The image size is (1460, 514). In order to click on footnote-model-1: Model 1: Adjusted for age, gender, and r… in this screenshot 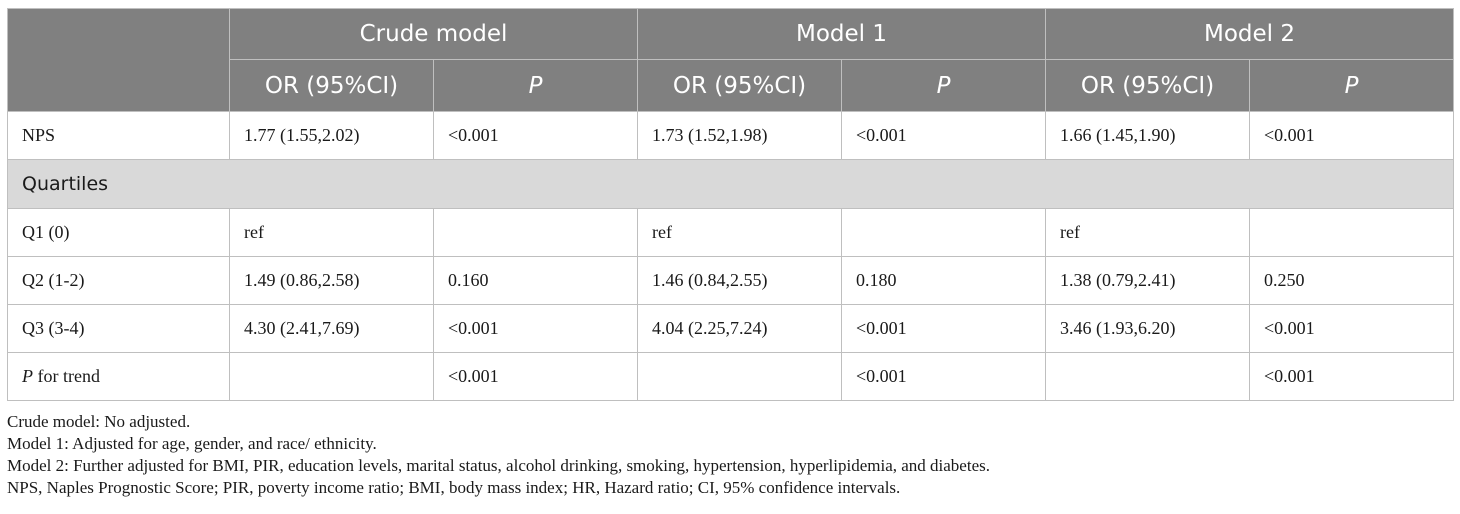, I will do `click(192, 443)`.